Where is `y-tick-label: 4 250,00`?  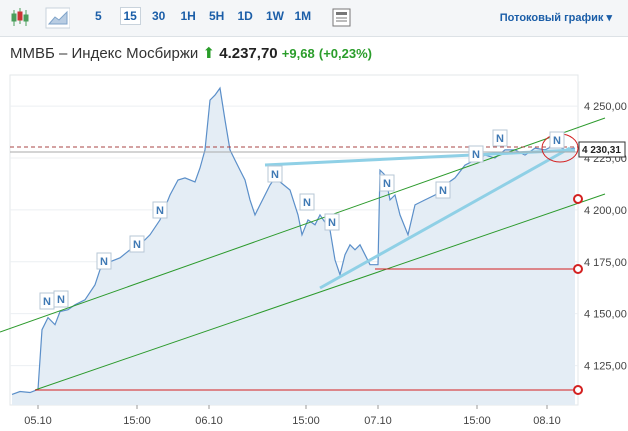 y-tick-label: 4 250,00 is located at coordinates (605, 107).